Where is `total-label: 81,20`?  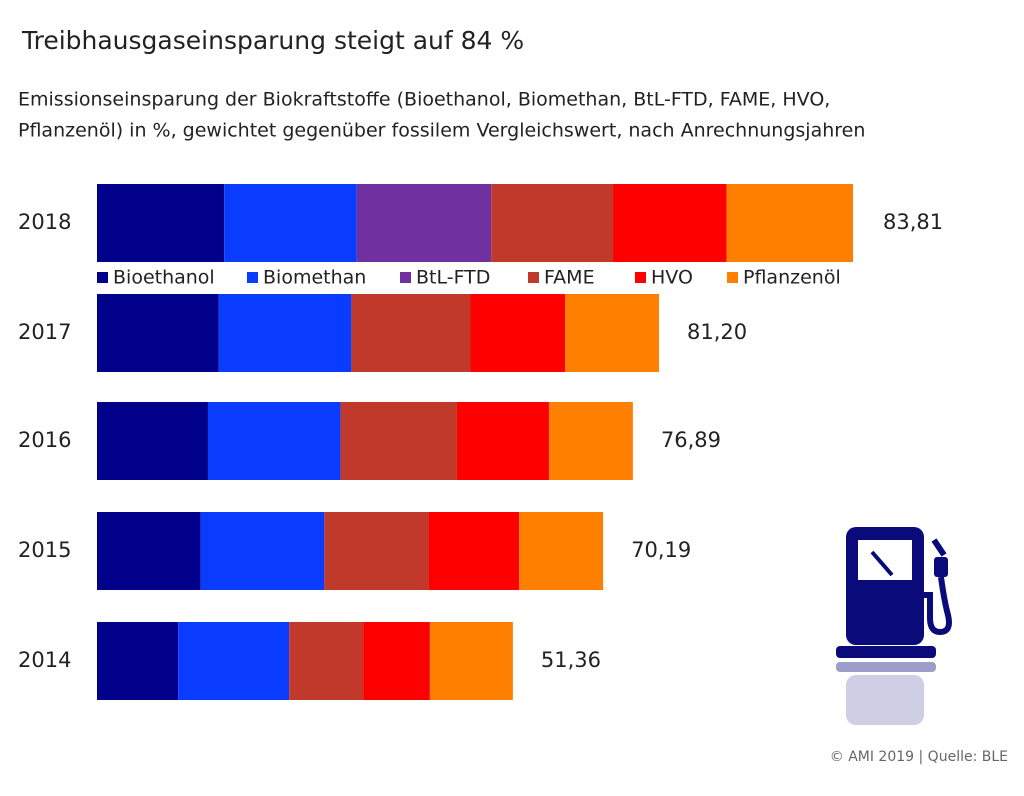 total-label: 81,20 is located at coordinates (717, 332).